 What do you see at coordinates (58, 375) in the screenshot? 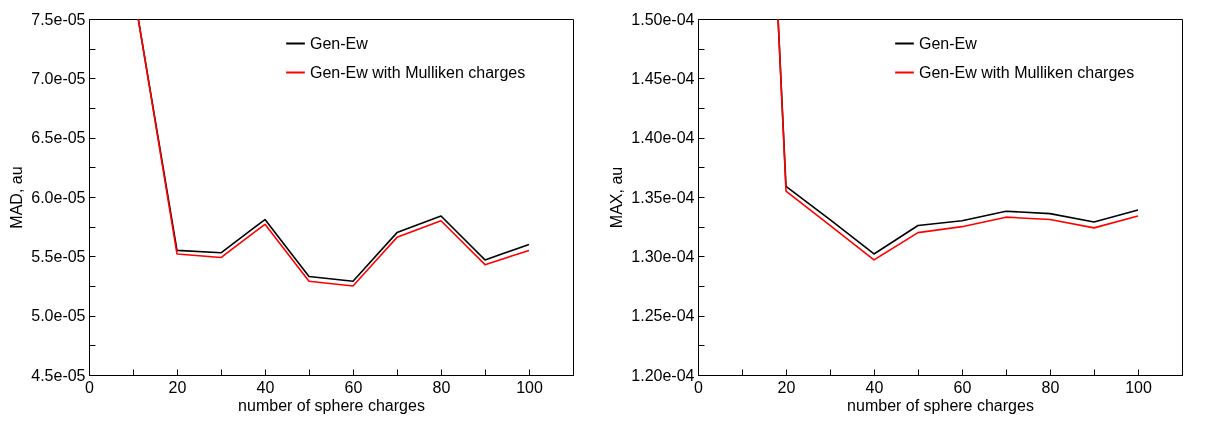
I see `y-tick-label: 4.5e-05` at bounding box center [58, 375].